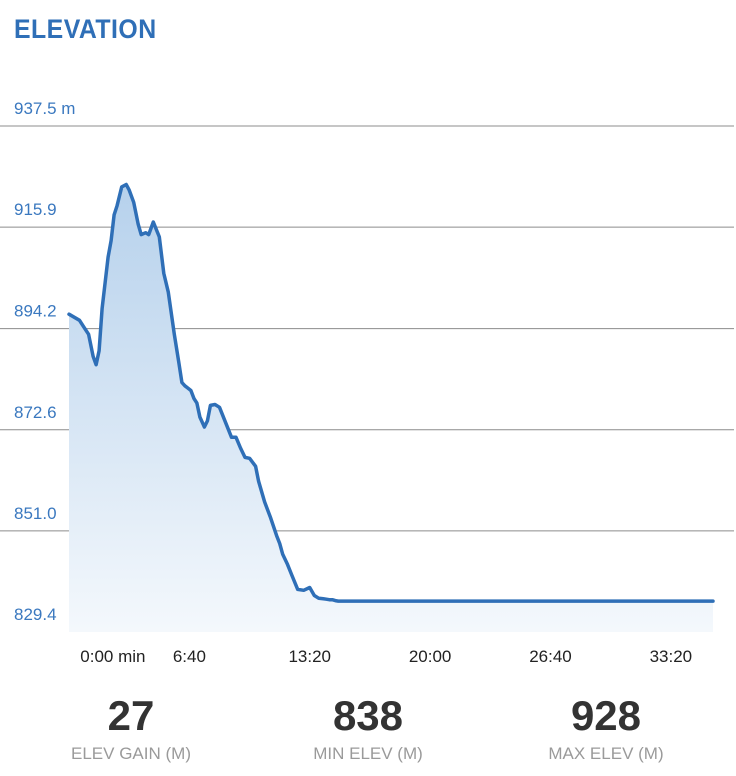 The height and width of the screenshot is (776, 736). I want to click on stat-elev-gain: 27 ELEV GAIN (M), so click(131, 728).